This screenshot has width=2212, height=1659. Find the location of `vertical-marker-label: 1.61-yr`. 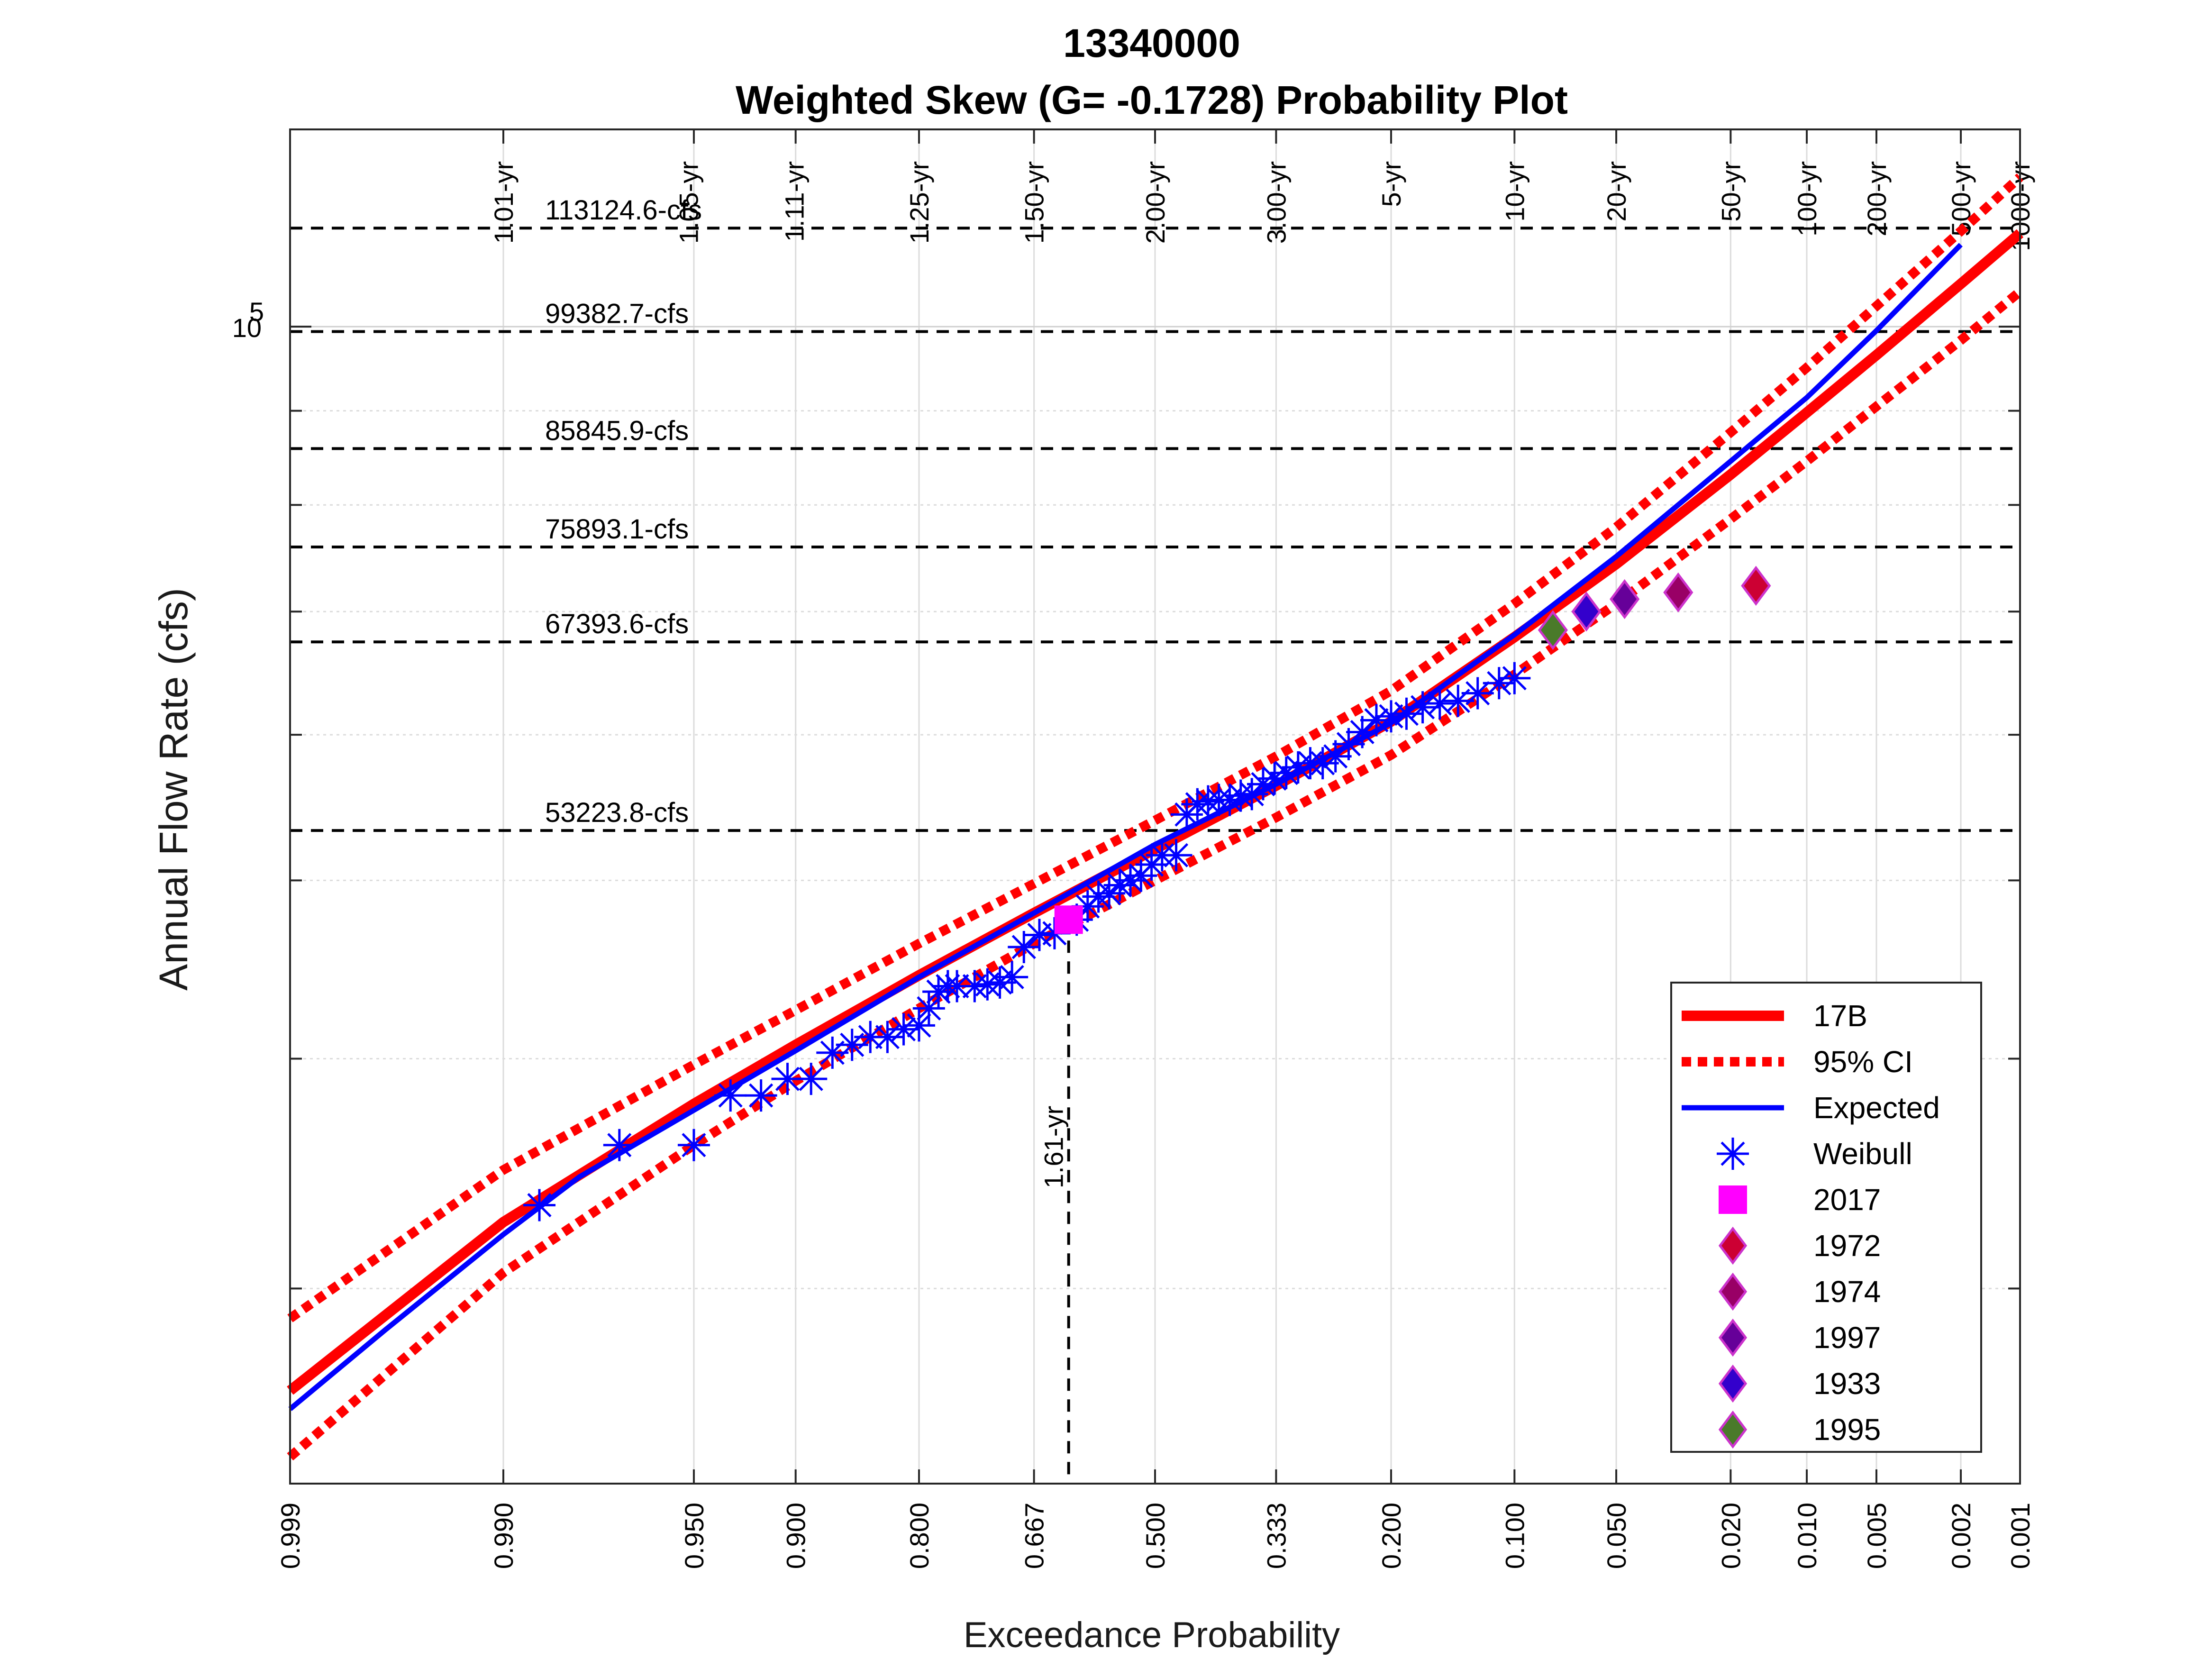

vertical-marker-label: 1.61-yr is located at coordinates (1054, 1147).